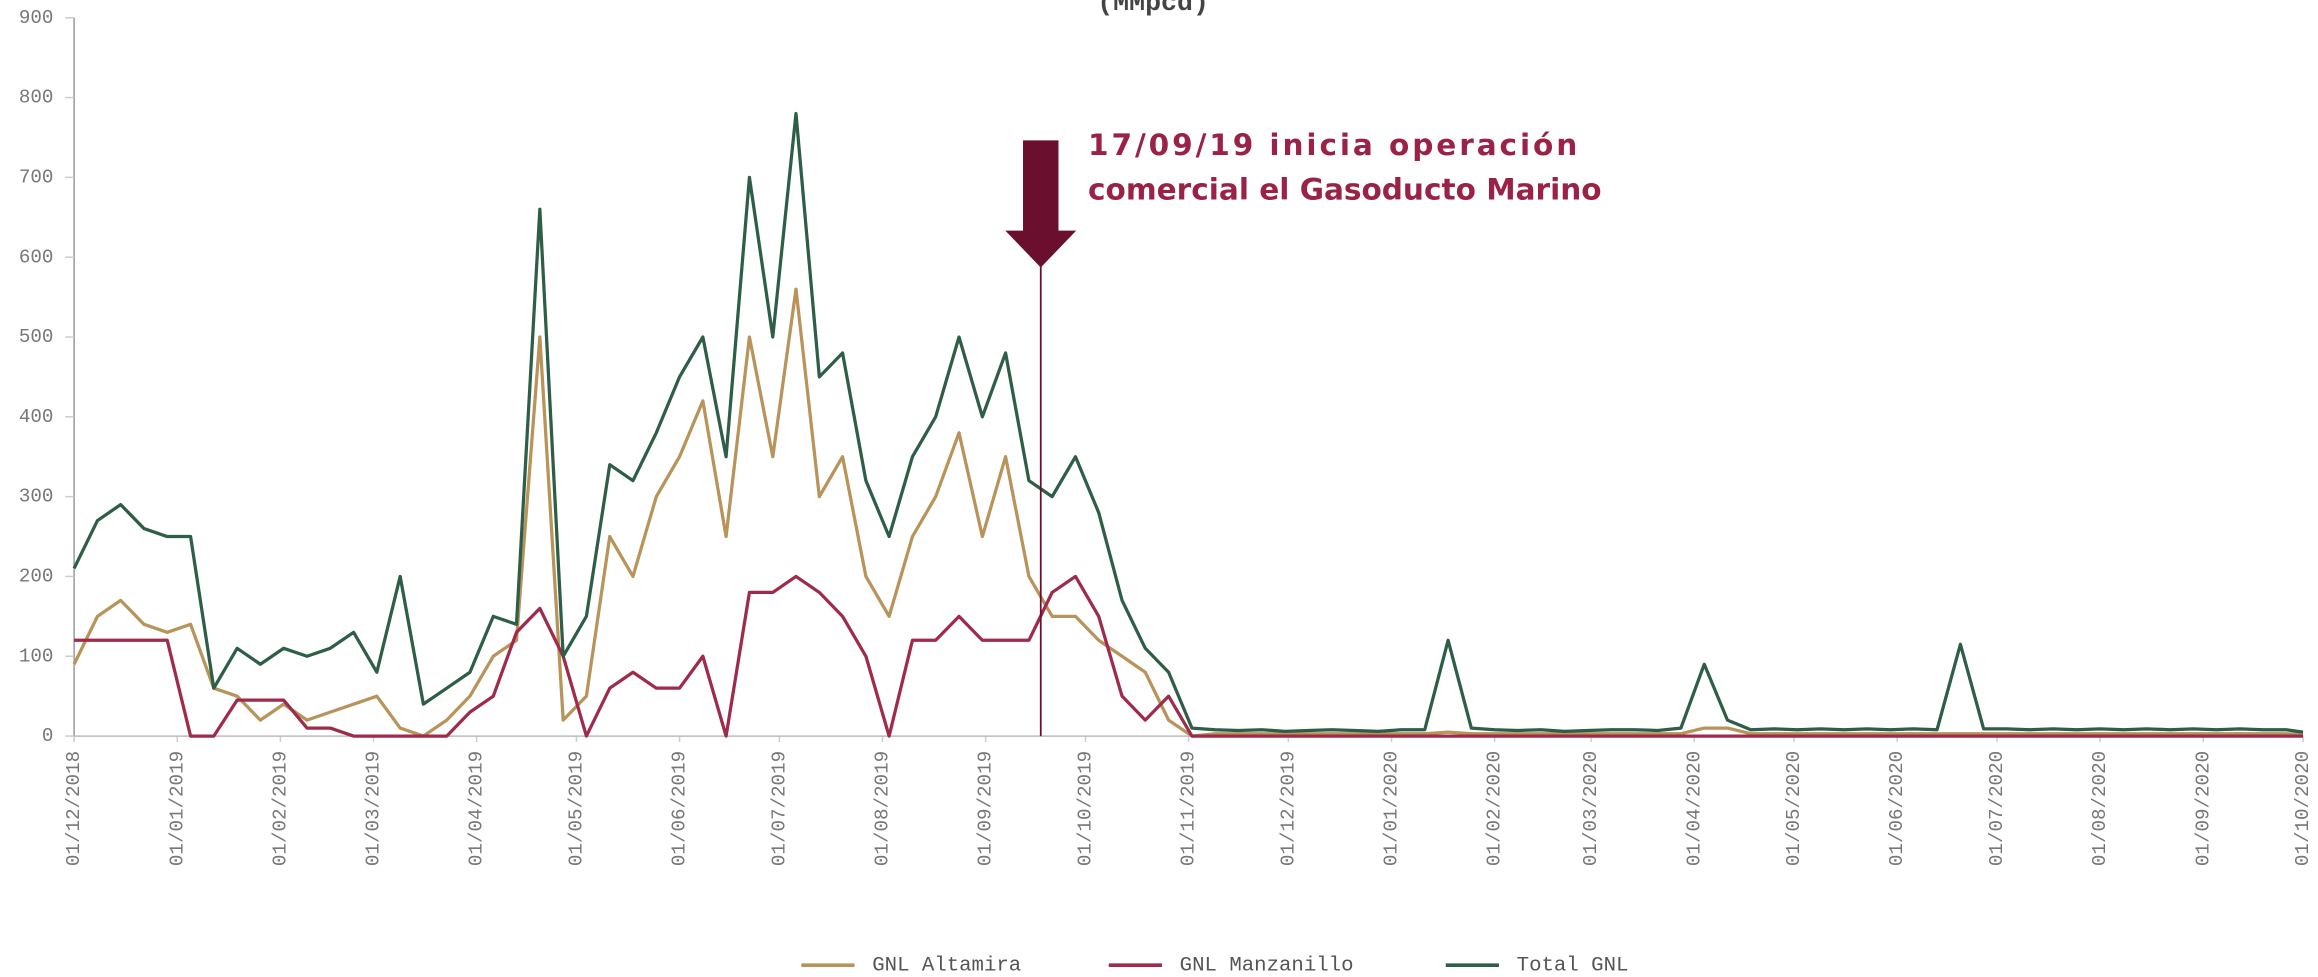  What do you see at coordinates (374, 808) in the screenshot?
I see `x-tick-label: 01/03/2019` at bounding box center [374, 808].